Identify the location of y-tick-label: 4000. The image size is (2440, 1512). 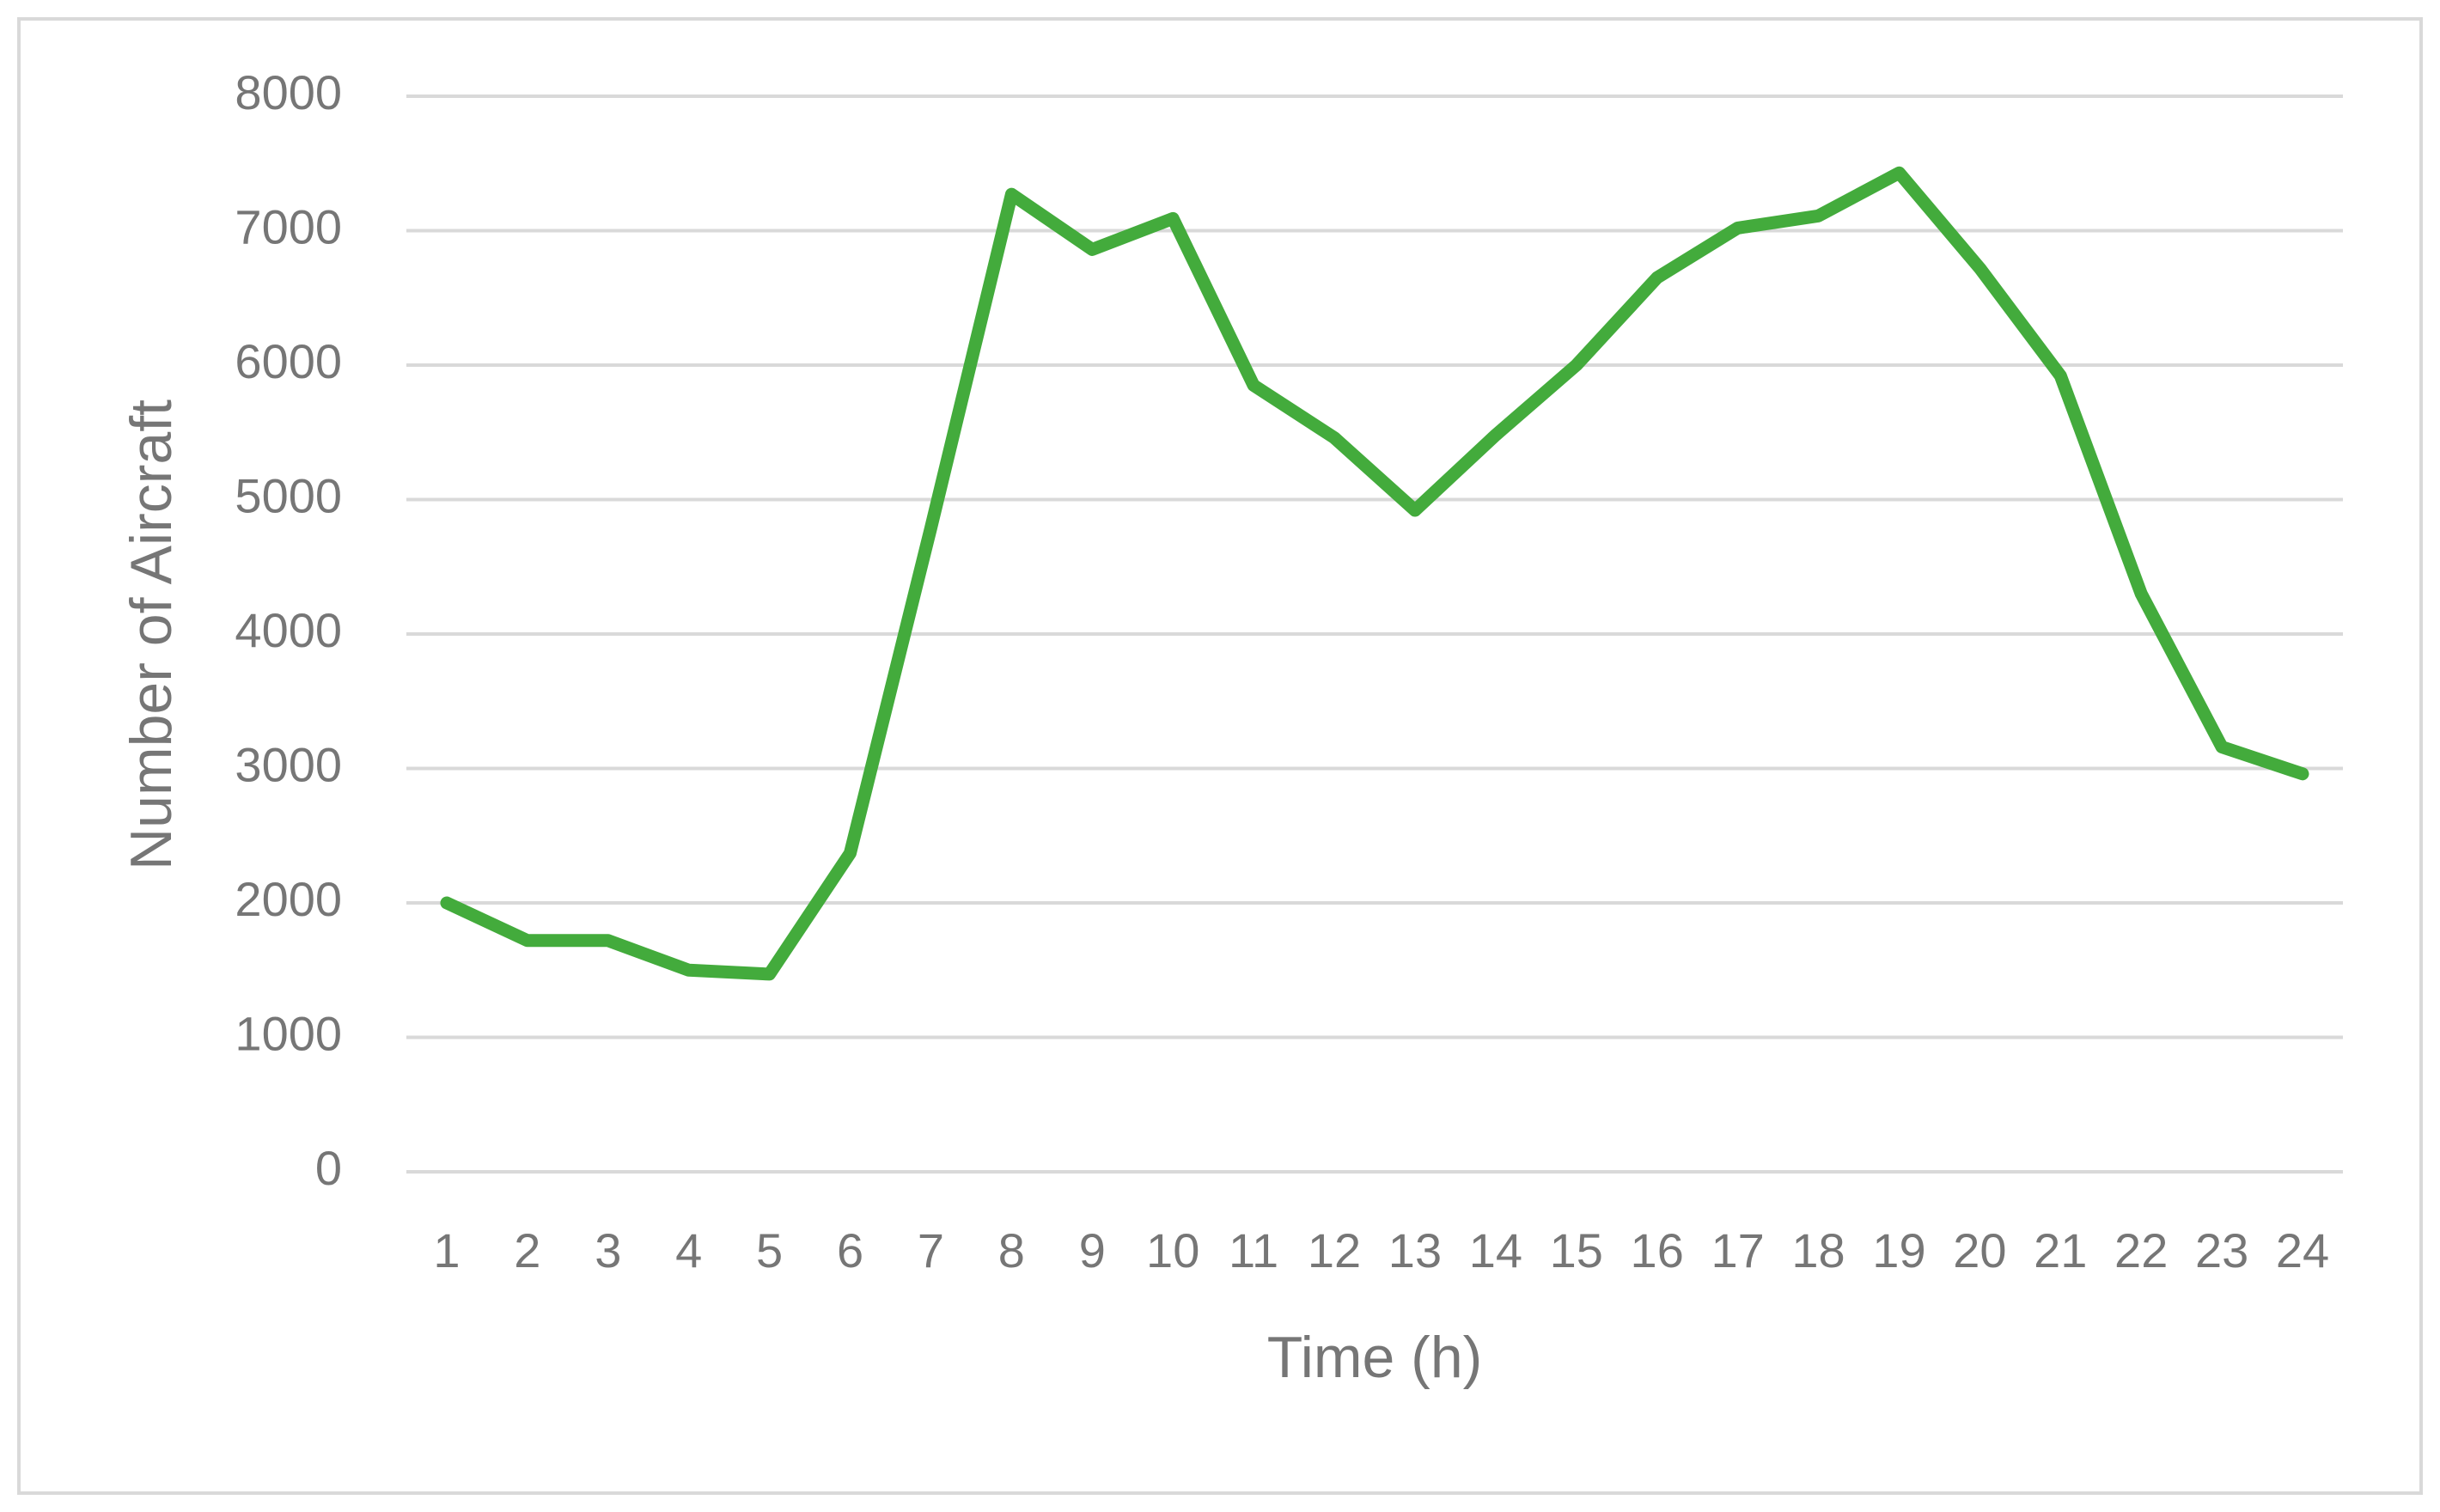
(288, 630).